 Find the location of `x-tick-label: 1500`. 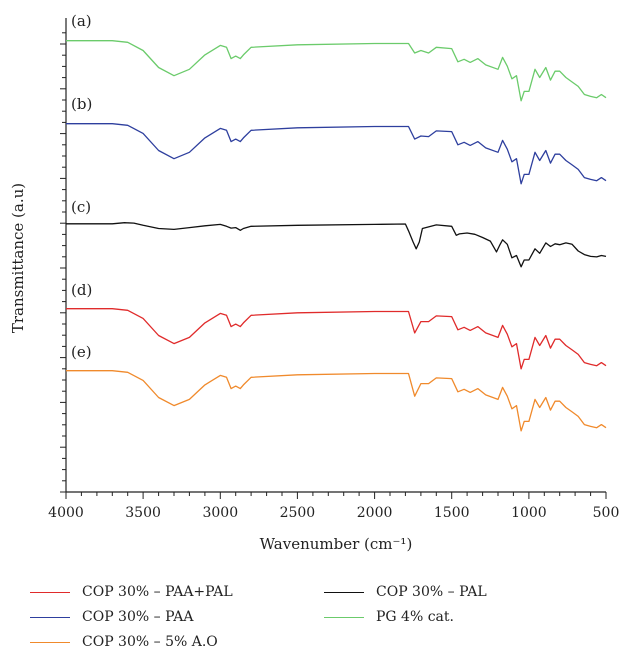

x-tick-label: 1500 is located at coordinates (452, 513).